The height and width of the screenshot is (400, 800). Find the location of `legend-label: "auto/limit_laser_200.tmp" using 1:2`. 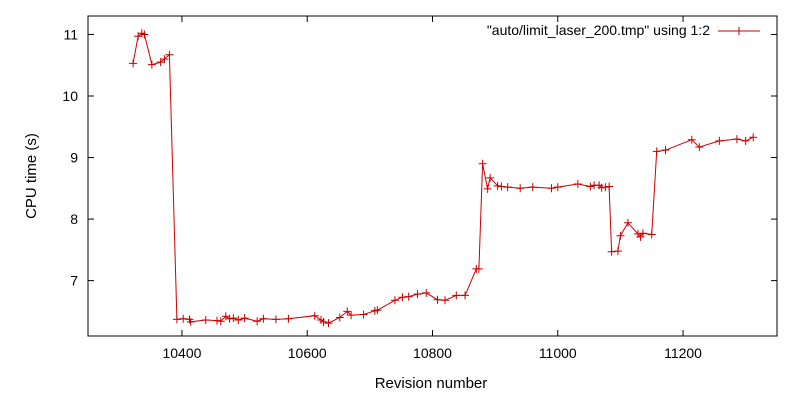

legend-label: "auto/limit_laser_200.tmp" using 1:2 is located at coordinates (598, 30).